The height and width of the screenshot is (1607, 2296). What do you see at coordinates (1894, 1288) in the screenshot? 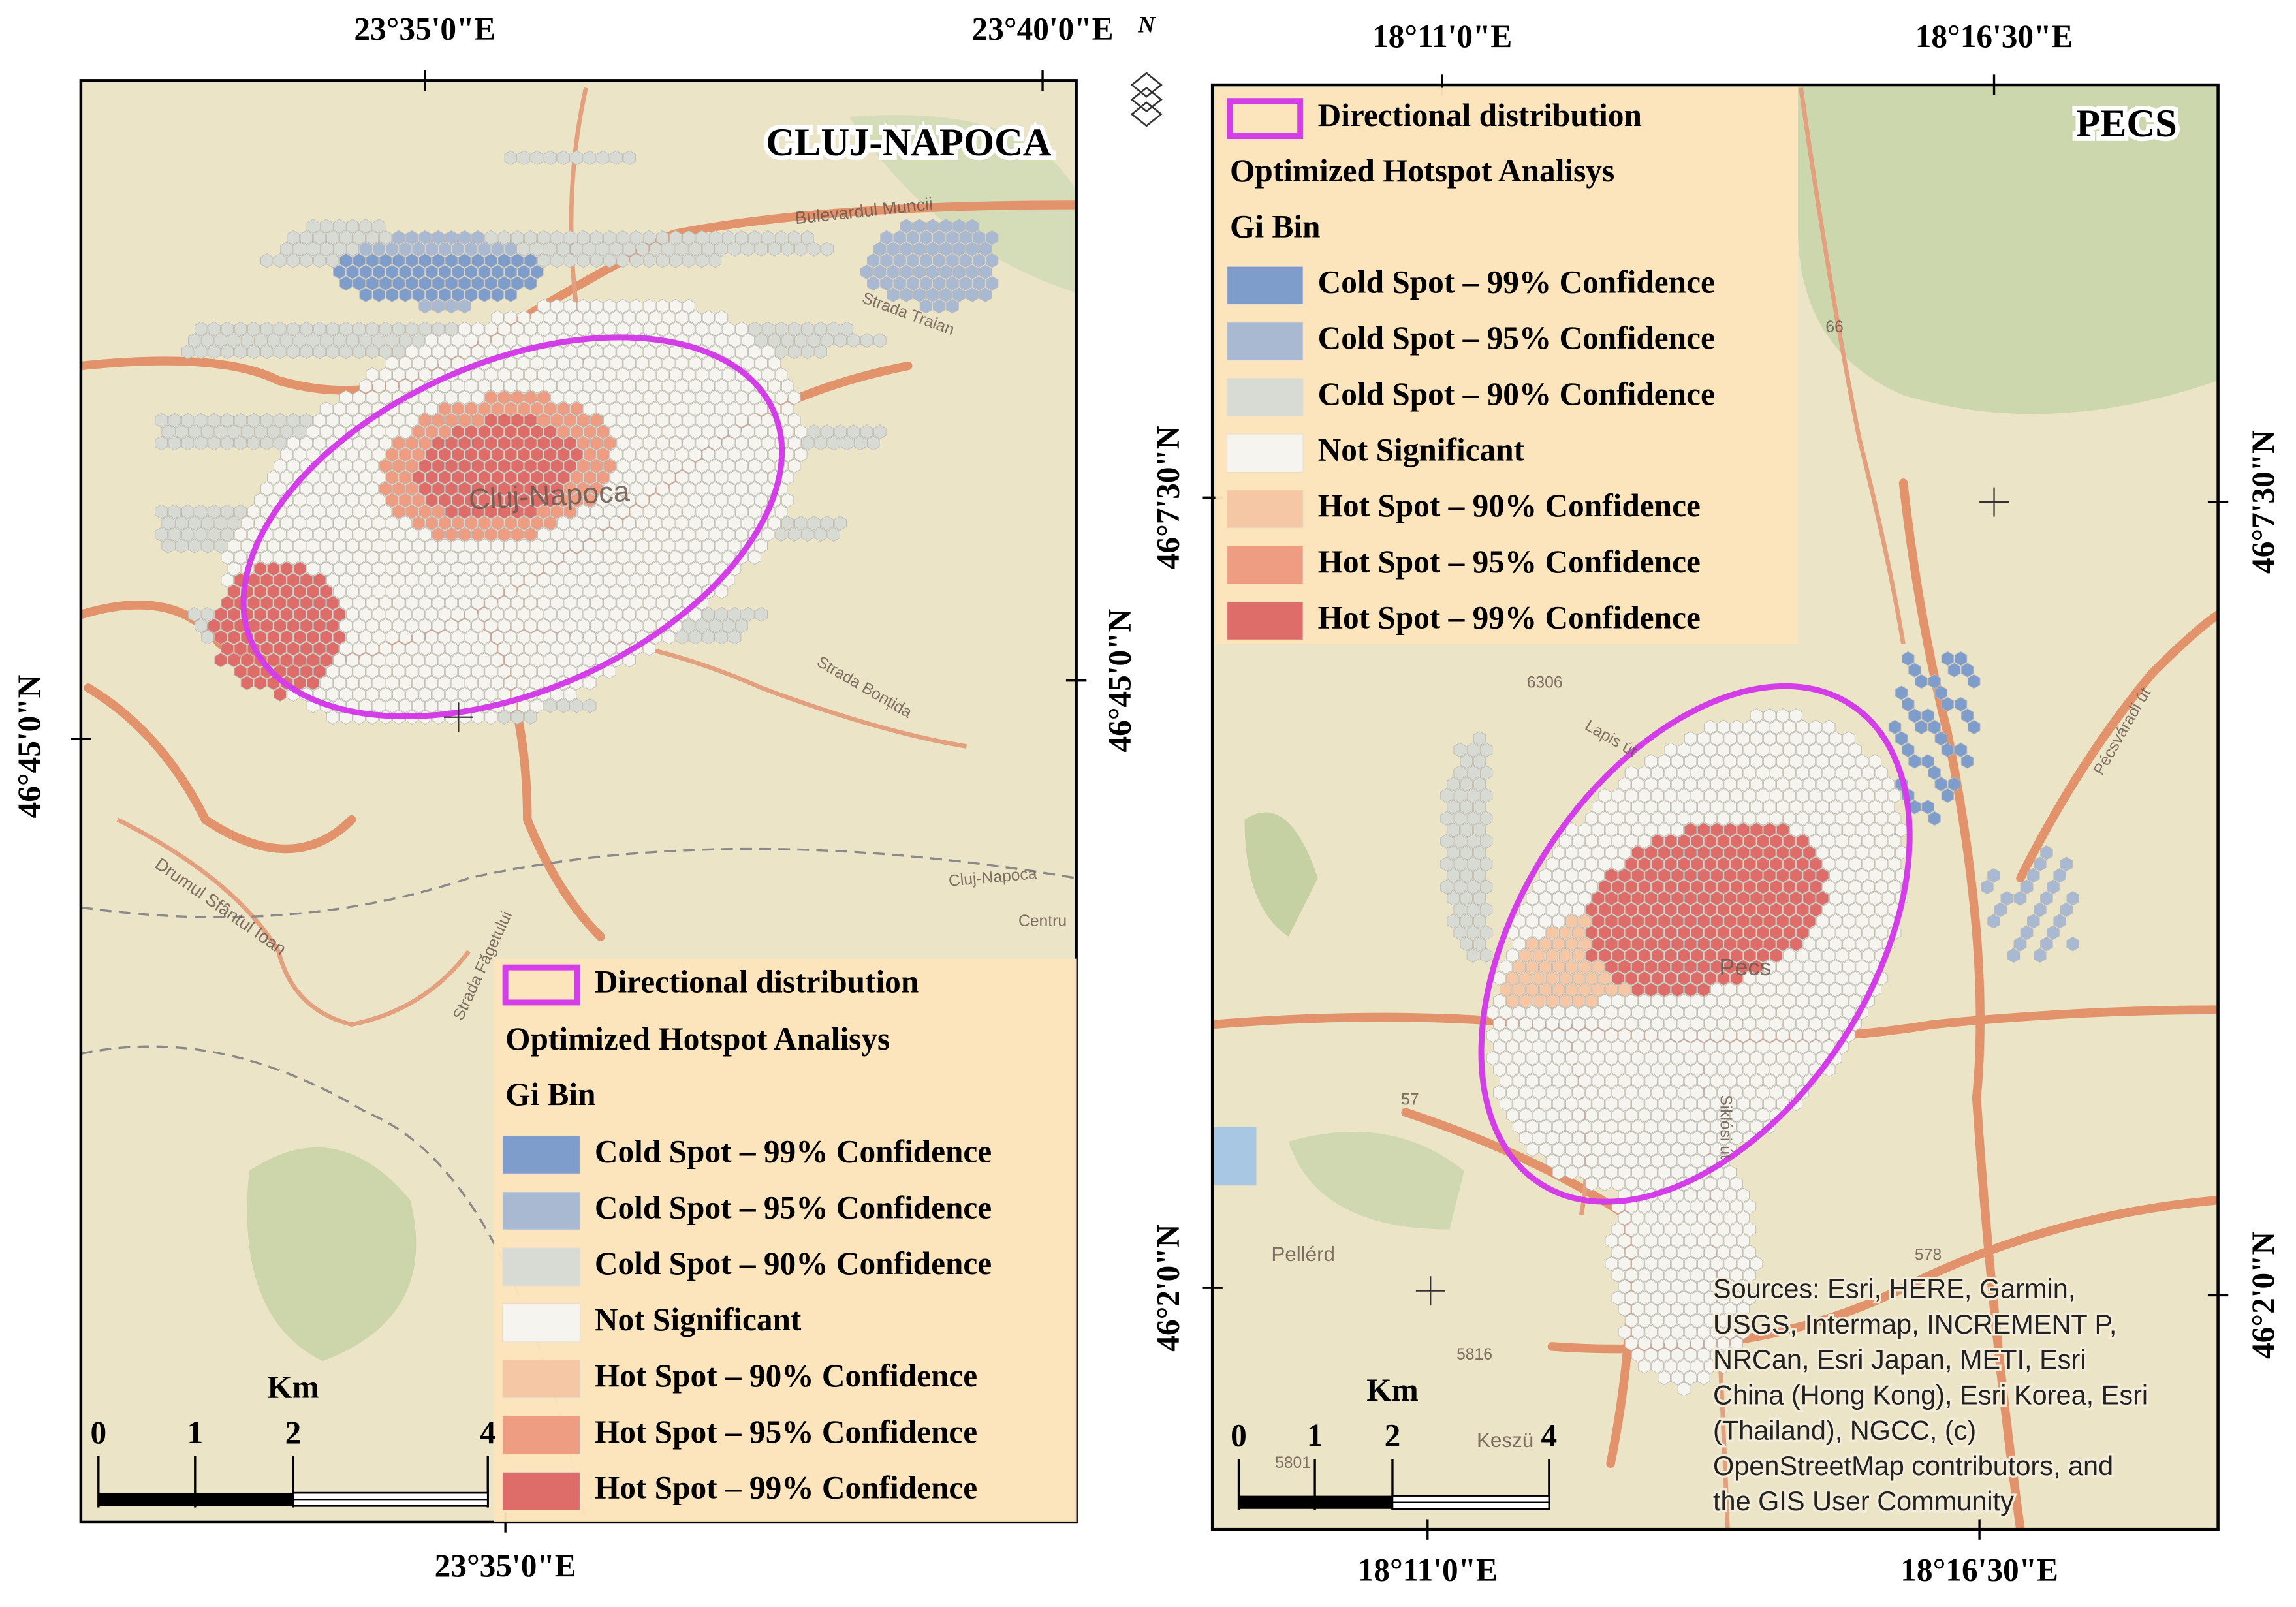
I see `attribution: Sources: Esri, HERE, Garmin,` at bounding box center [1894, 1288].